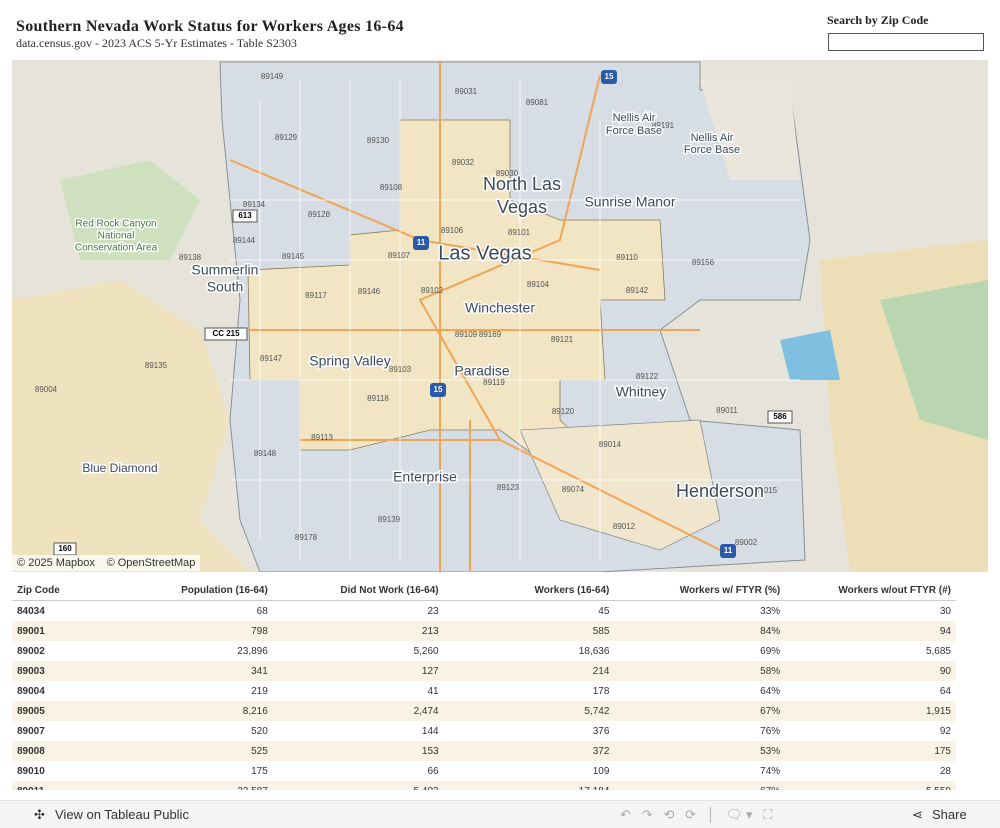 This screenshot has height=828, width=1000. I want to click on table-cell: 89001, so click(57, 631).